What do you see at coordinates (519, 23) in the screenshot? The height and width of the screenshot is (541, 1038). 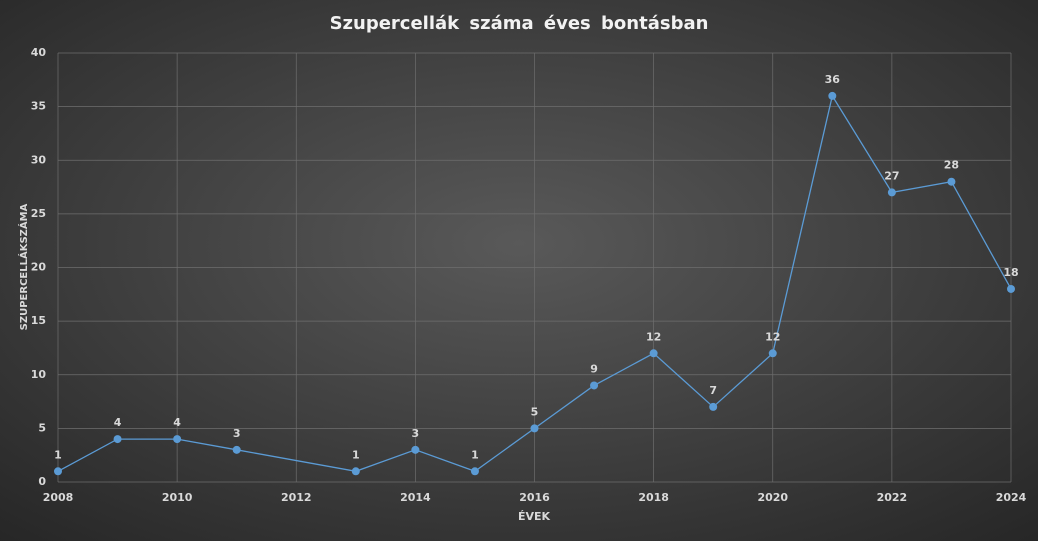 I see `chart-title: Szupercellák száma éves bontásban` at bounding box center [519, 23].